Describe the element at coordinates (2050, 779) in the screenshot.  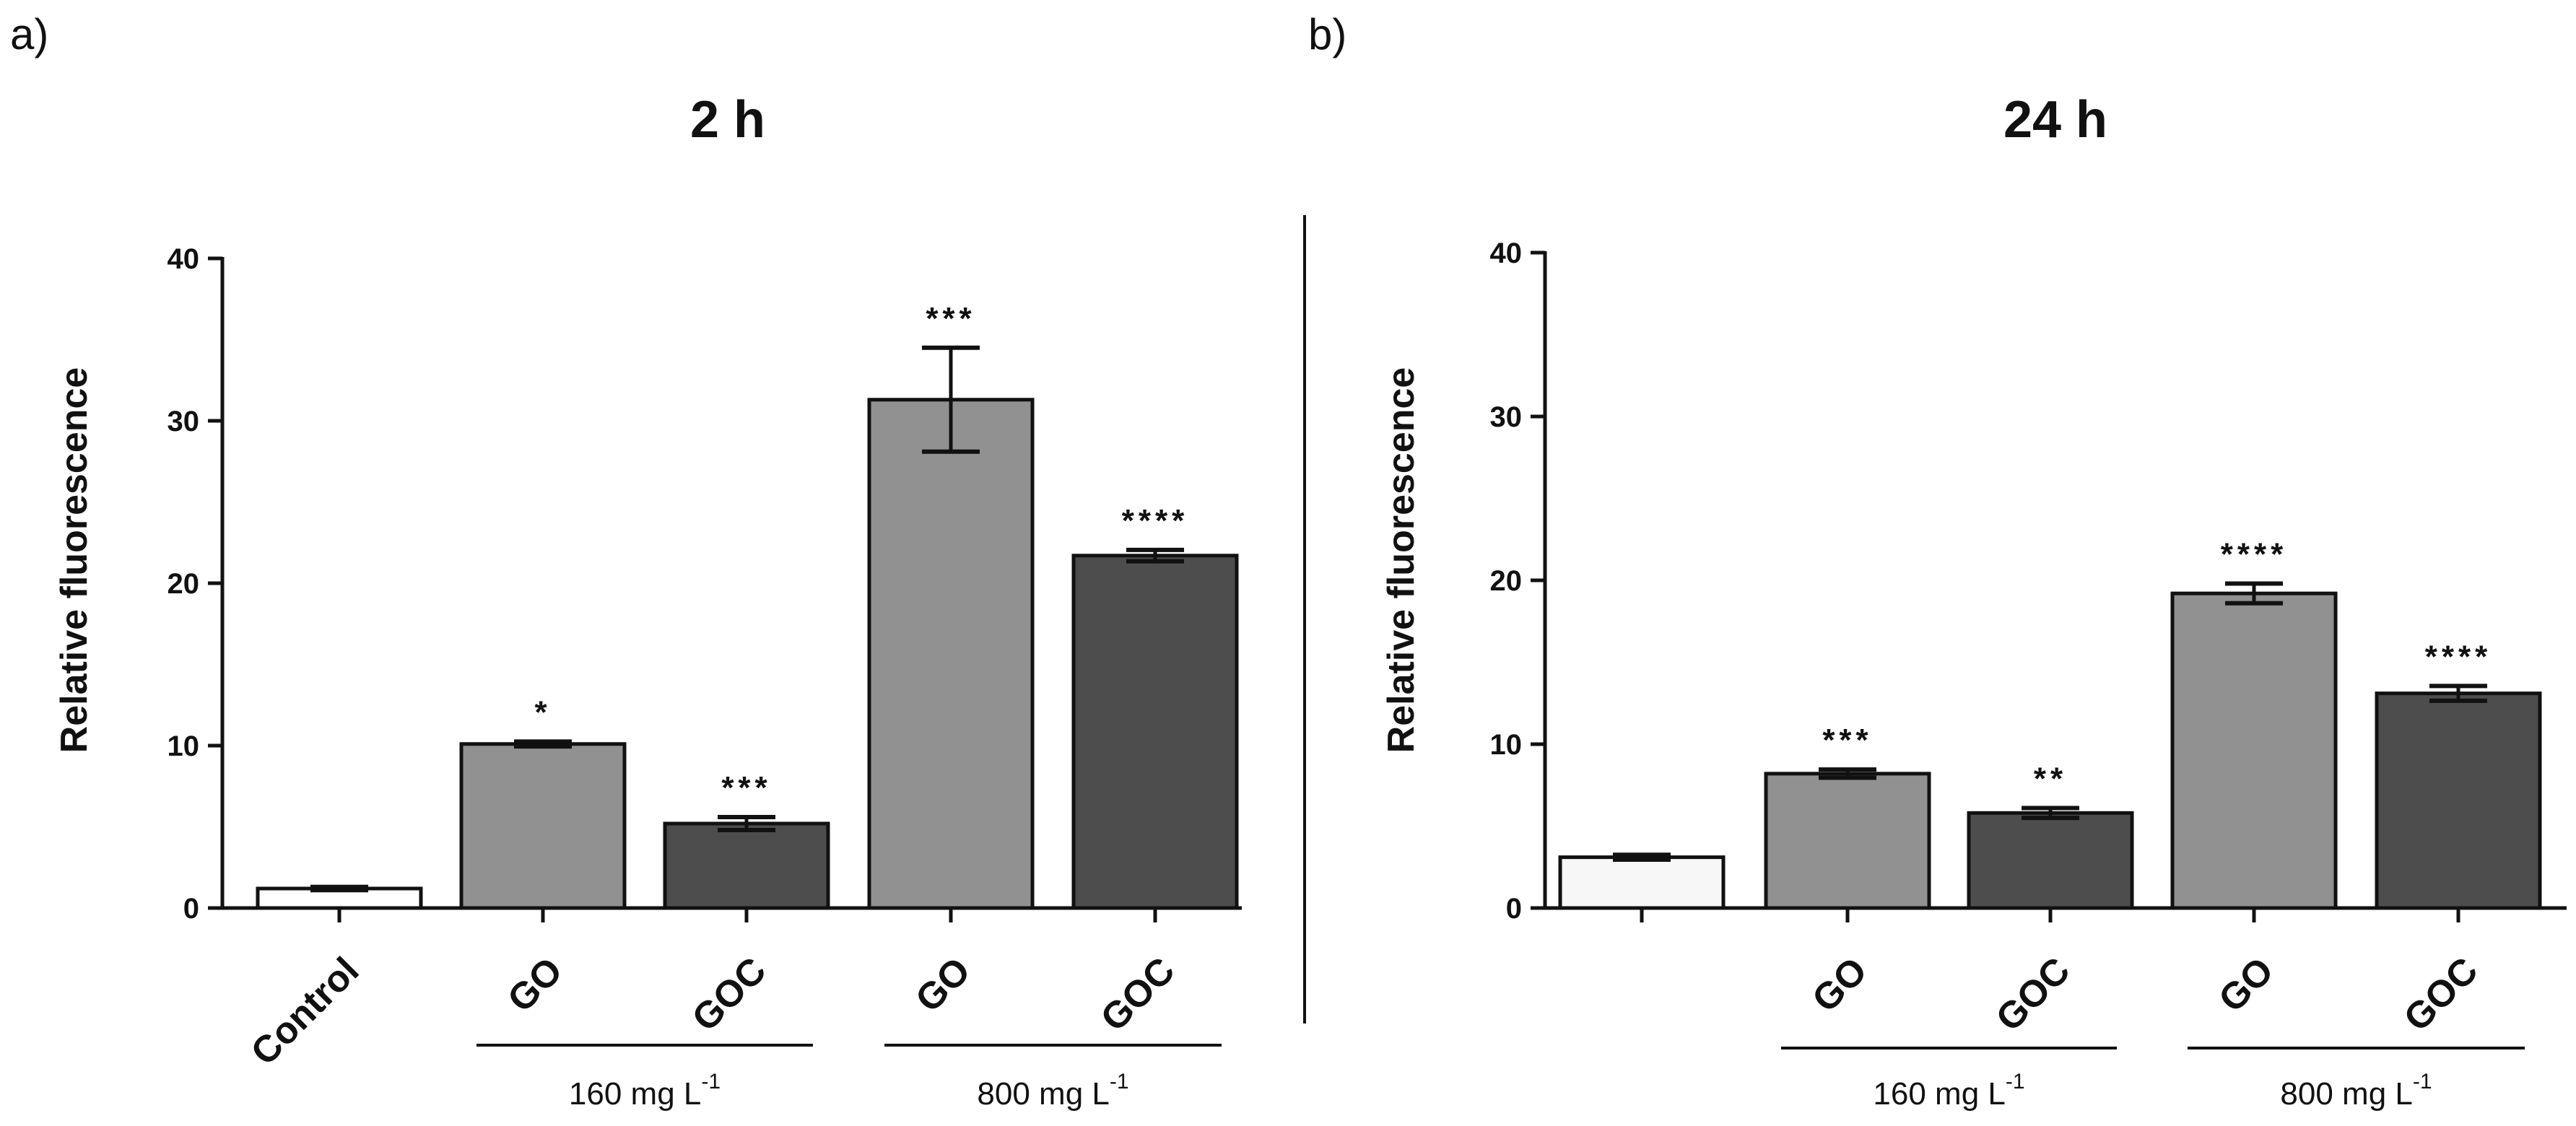
I see `significance-label: **` at that location.